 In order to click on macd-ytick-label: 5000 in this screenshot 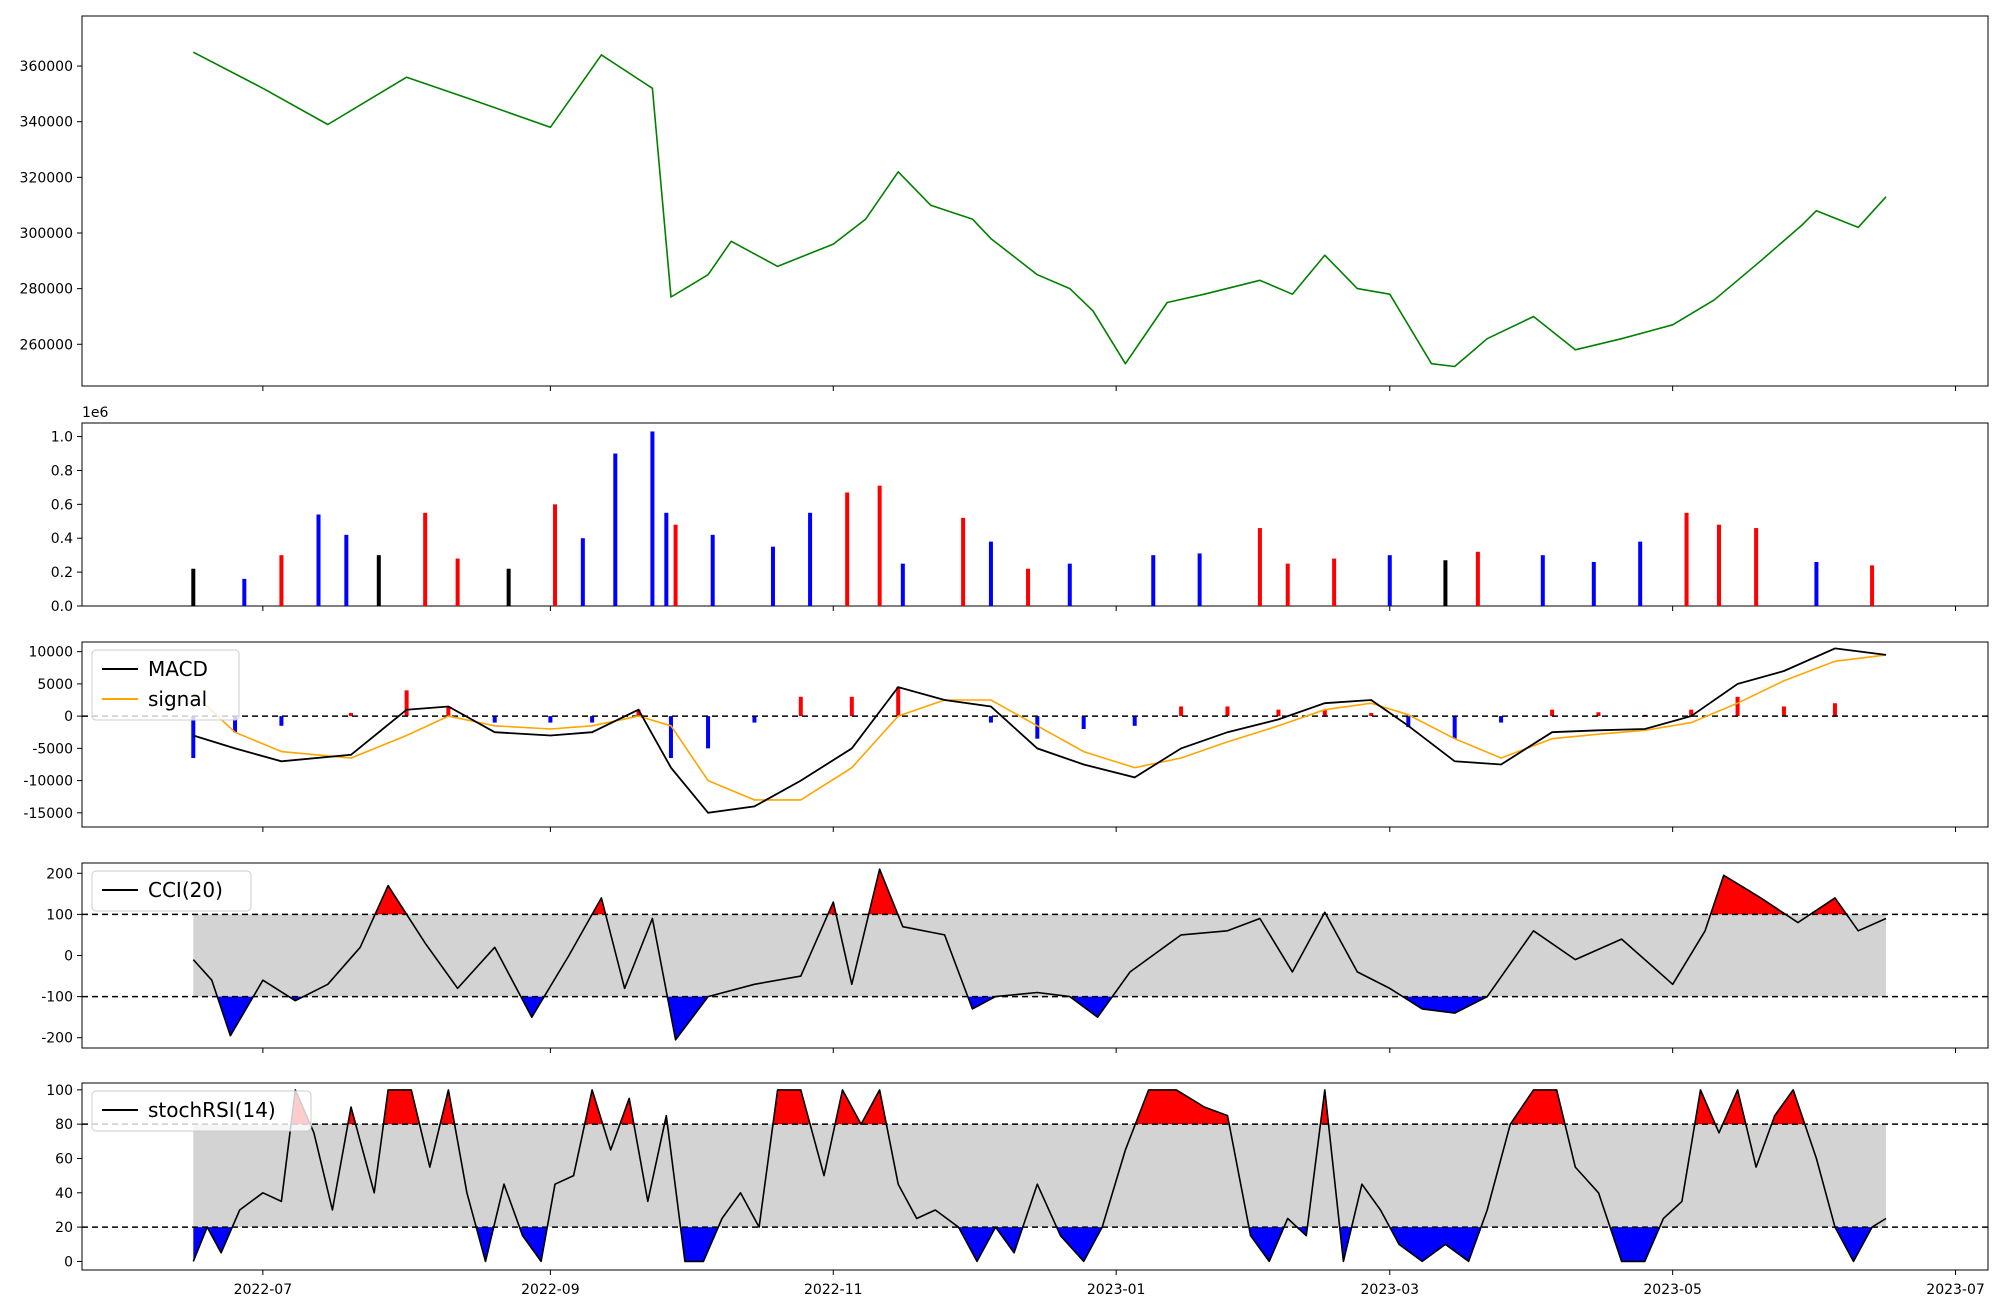, I will do `click(55, 685)`.